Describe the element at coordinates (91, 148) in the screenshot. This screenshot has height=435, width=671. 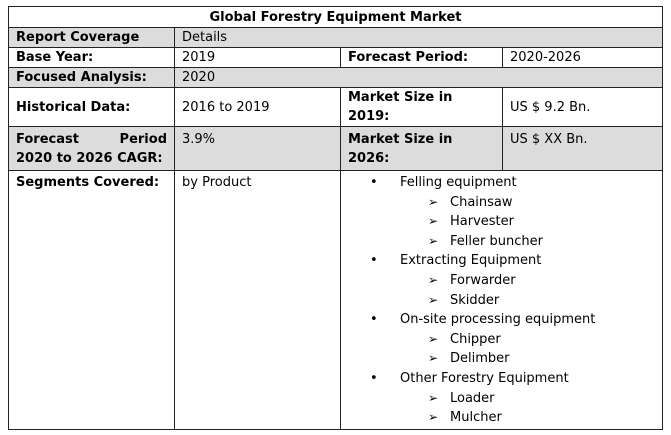
I see `cagr-label: Forecast Period 2020 to 2026 CAGR:` at that location.